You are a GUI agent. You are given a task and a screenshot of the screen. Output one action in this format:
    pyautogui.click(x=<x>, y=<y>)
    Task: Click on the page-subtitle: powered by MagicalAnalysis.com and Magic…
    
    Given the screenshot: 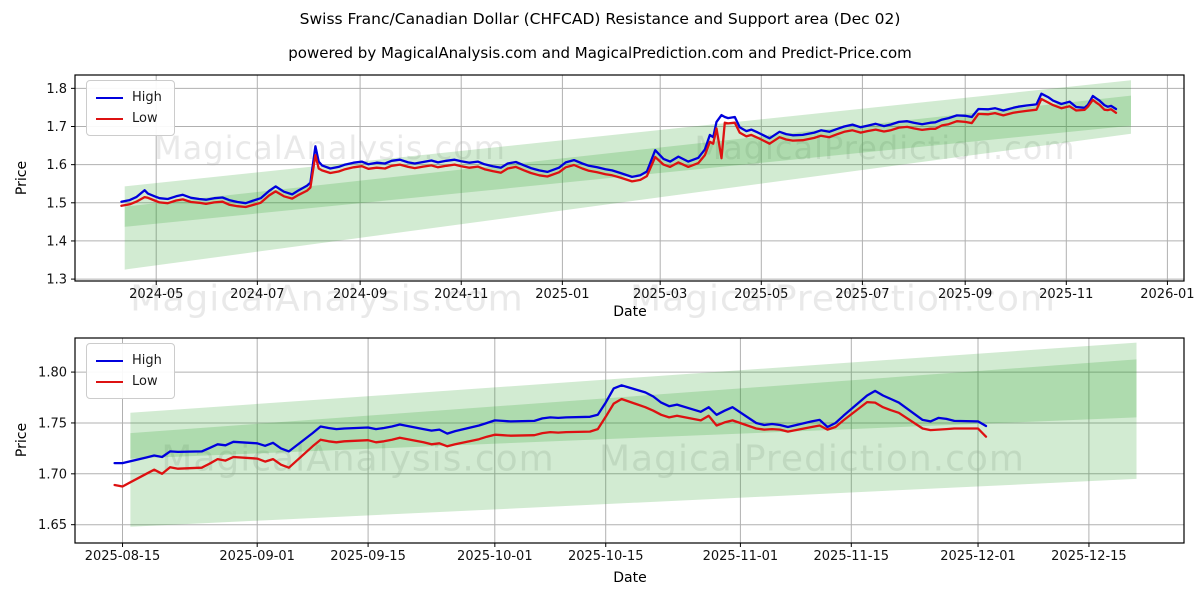 What is the action you would take?
    pyautogui.click(x=600, y=53)
    